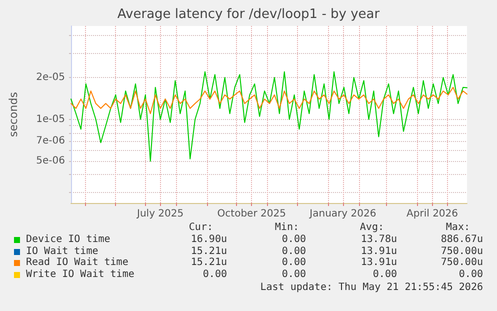  I want to click on y-tick-label: 5e-06, so click(50, 161).